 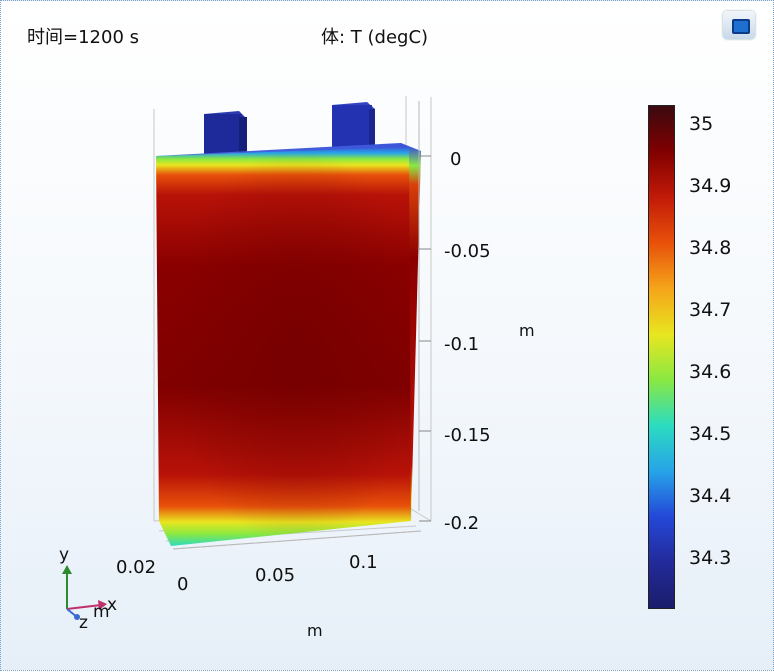 I want to click on colorbar-tick-label: 34.8, so click(x=710, y=248).